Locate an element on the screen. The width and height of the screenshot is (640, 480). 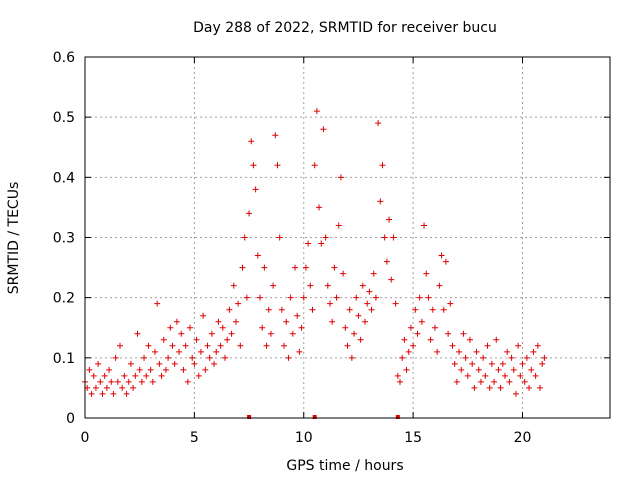
y-tick-label: 0.5 is located at coordinates (64, 118).